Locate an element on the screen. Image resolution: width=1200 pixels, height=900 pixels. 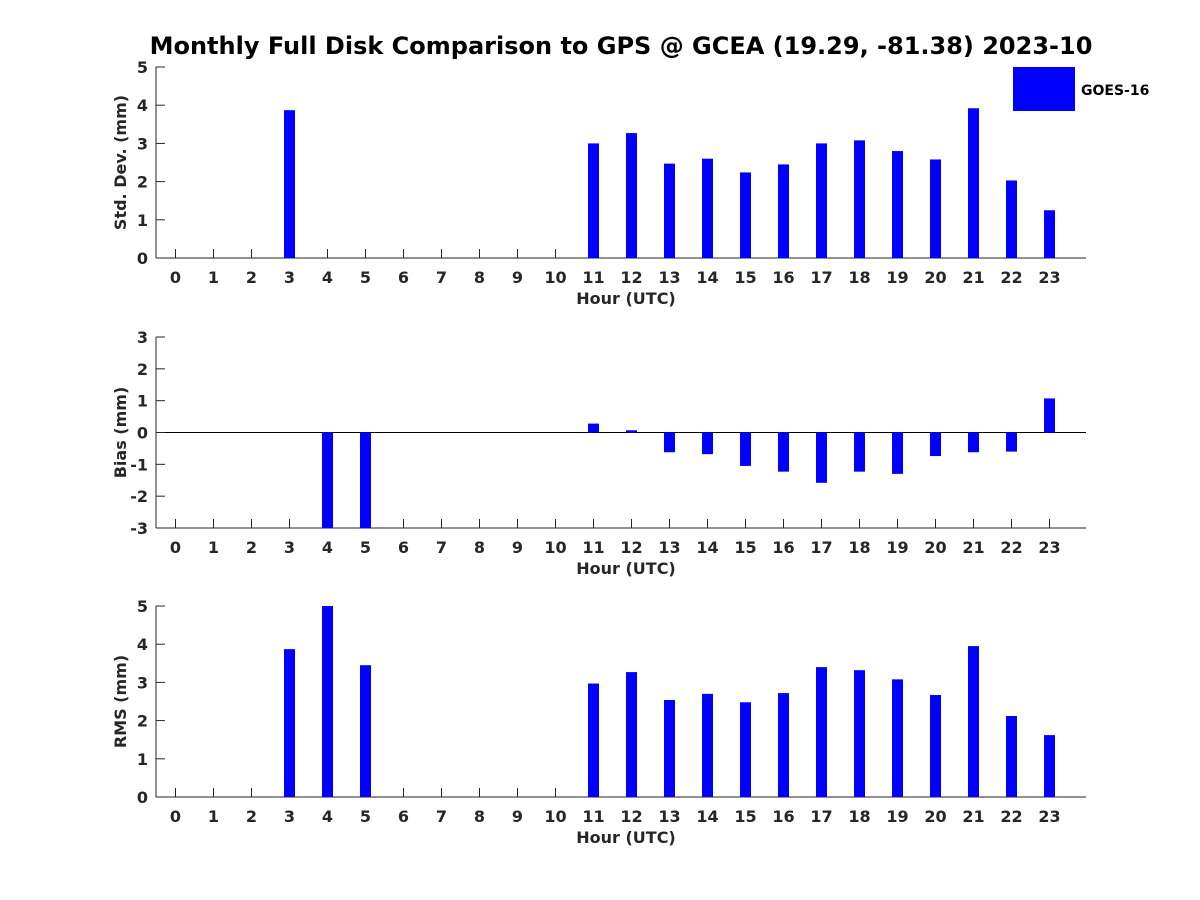
x-tick-label: 22 is located at coordinates (1011, 547).